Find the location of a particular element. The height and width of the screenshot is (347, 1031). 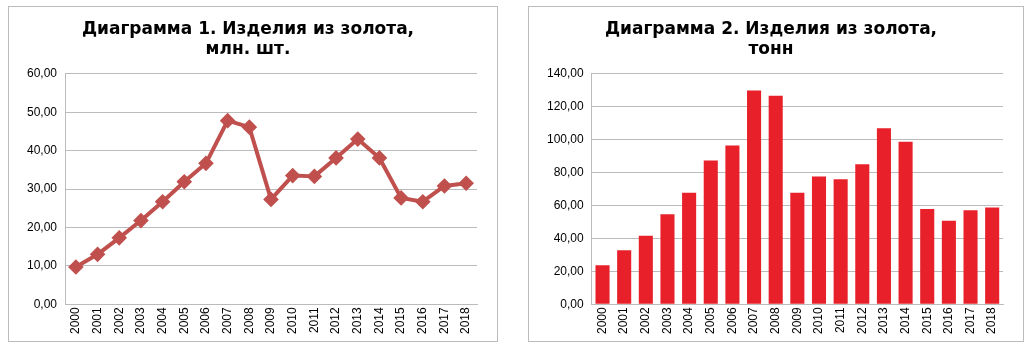

chart-title: Диаграмма 1. Изделия из золота, млн. шт. is located at coordinates (248, 38).